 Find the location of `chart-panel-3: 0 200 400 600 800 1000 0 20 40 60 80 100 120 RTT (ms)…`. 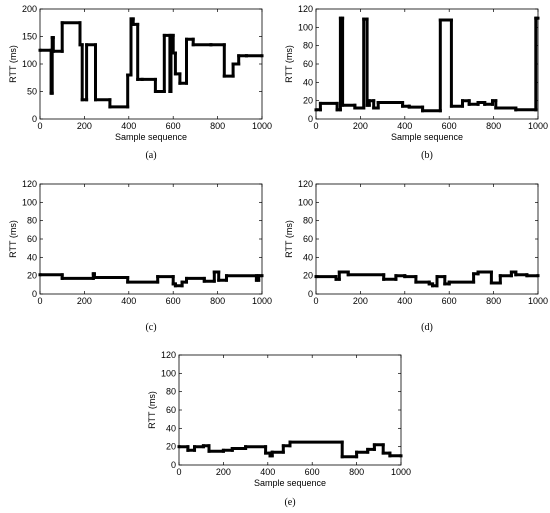

chart-panel-3: 0 200 400 600 800 1000 0 20 40 60 80 100 120 RTT (ms)… is located at coordinates (140, 256).